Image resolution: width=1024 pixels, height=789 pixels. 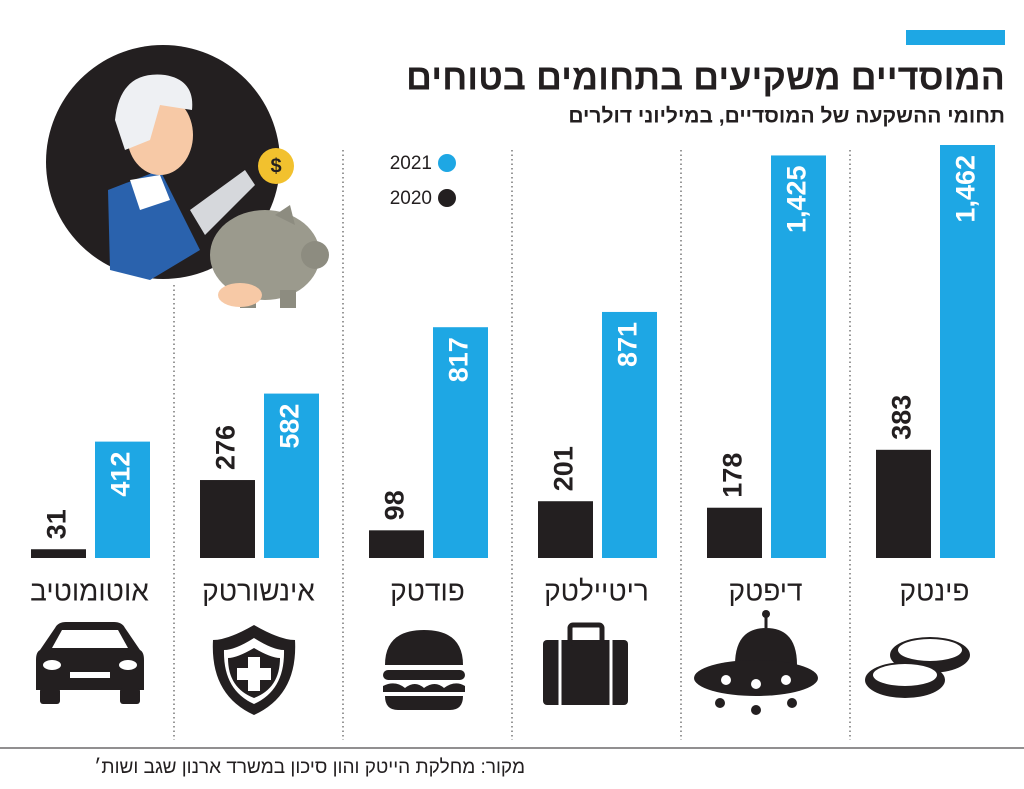 What do you see at coordinates (733, 475) in the screenshot?
I see `value-label: 178` at bounding box center [733, 475].